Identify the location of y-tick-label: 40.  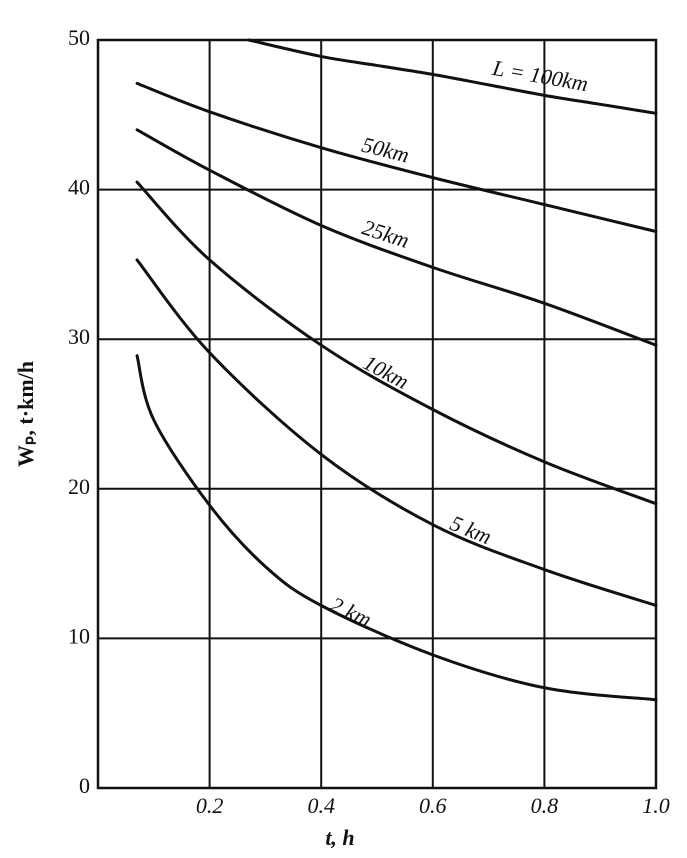
(79, 187).